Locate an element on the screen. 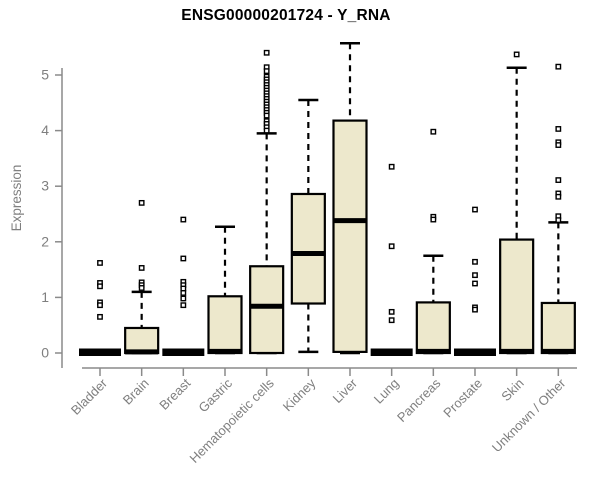  x-tick-label: Unknown / Other is located at coordinates (529, 415).